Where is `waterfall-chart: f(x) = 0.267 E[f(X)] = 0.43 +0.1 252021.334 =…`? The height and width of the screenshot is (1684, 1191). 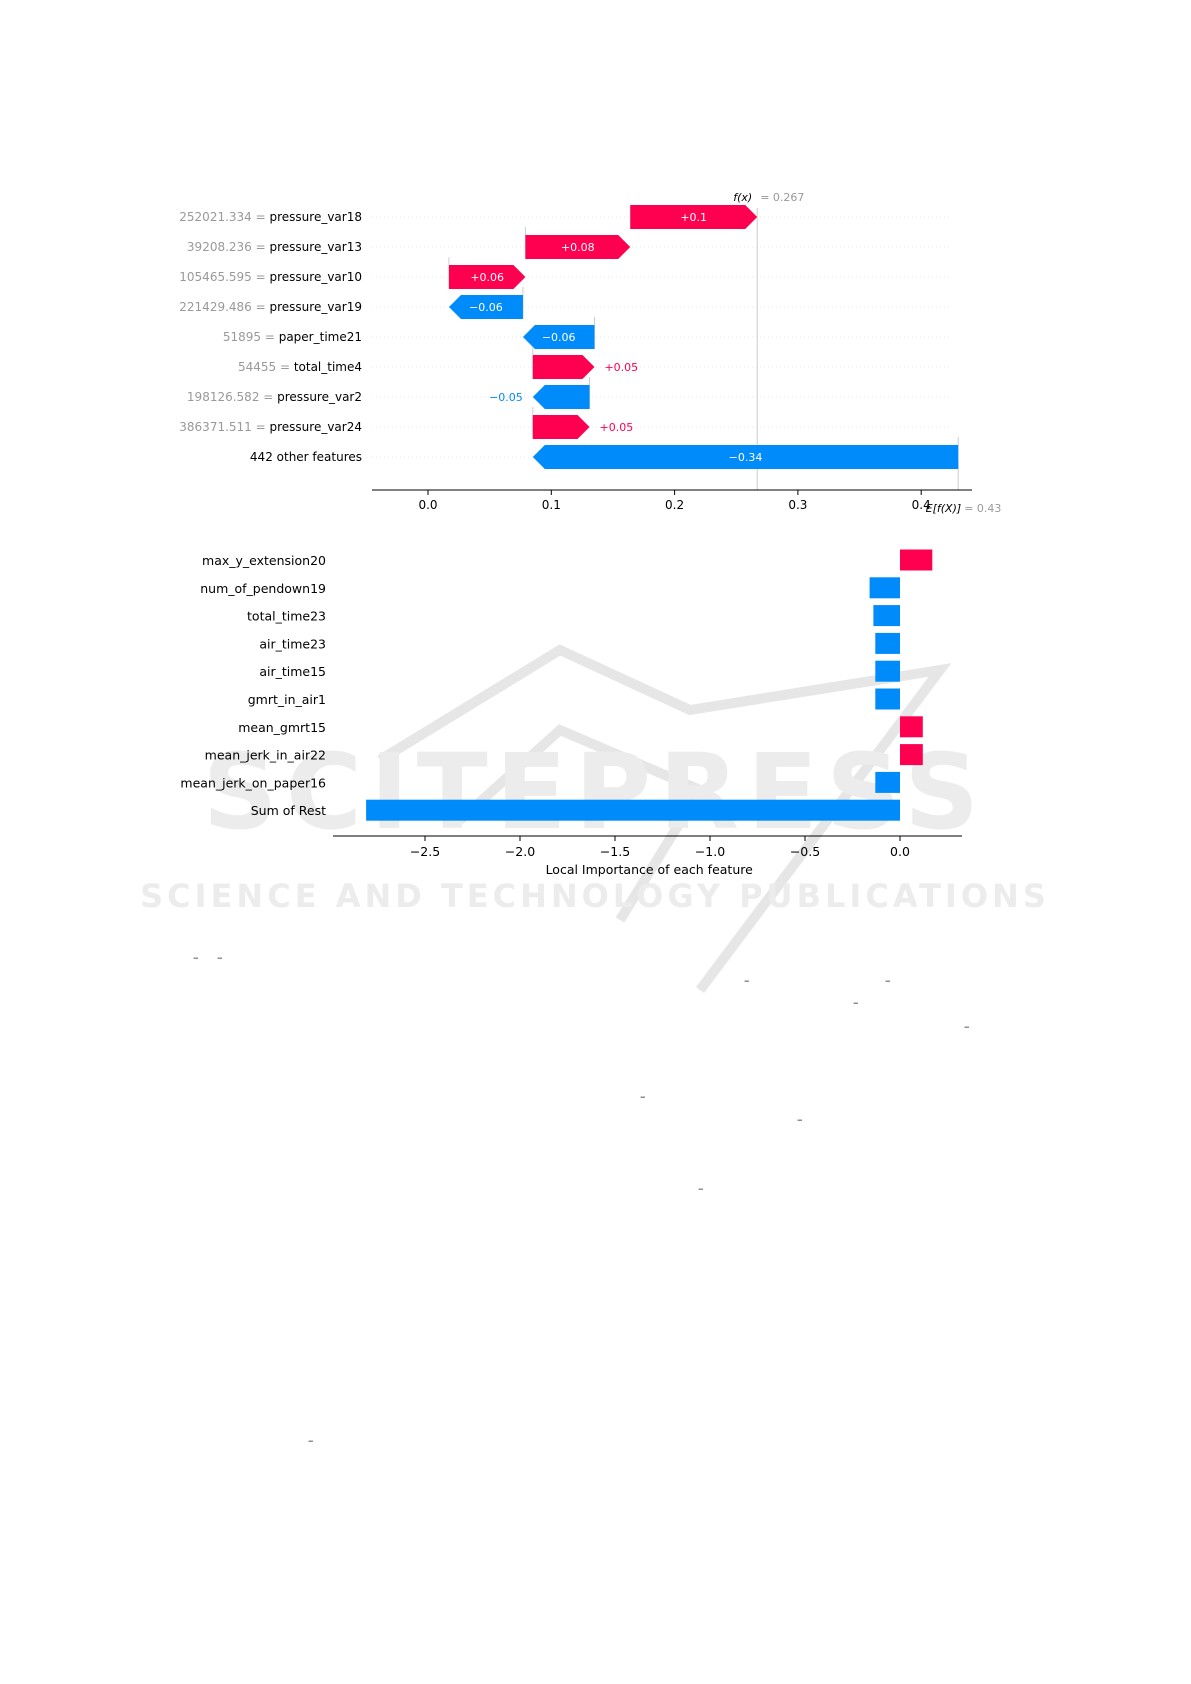
waterfall-chart: f(x) = 0.267 E[f(X)] = 0.43 +0.1 252021.334 =… is located at coordinates (590, 353).